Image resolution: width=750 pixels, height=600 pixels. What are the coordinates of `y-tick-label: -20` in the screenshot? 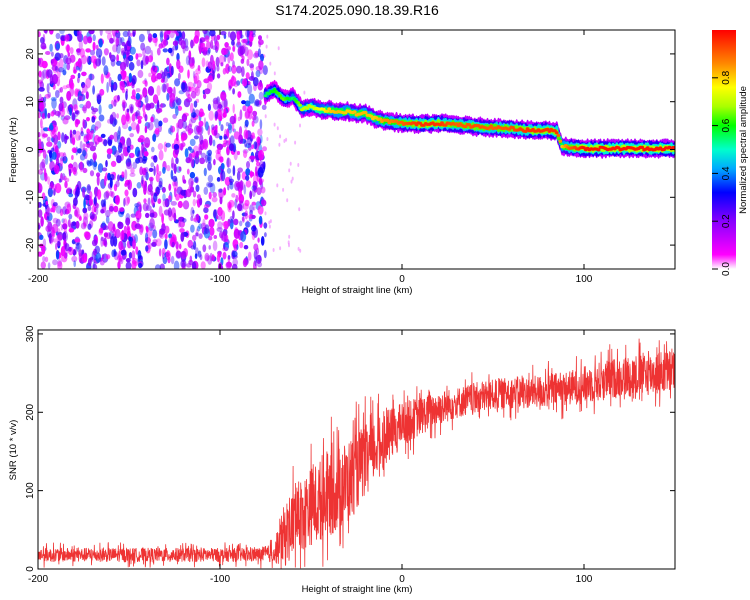 It's located at (30, 244).